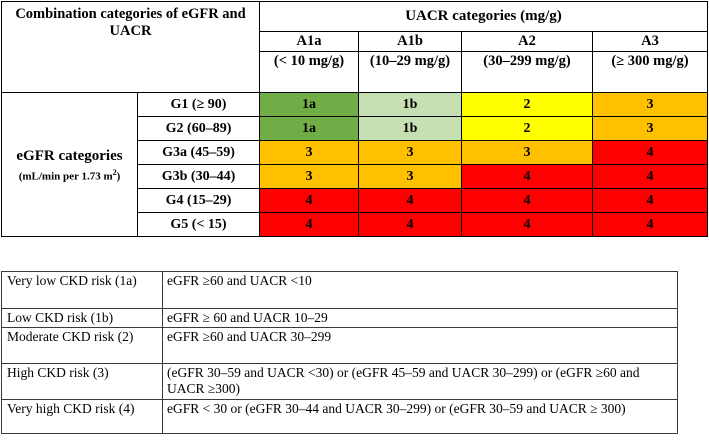  What do you see at coordinates (198, 224) in the screenshot?
I see `row-label-g5: G5 (< 15)` at bounding box center [198, 224].